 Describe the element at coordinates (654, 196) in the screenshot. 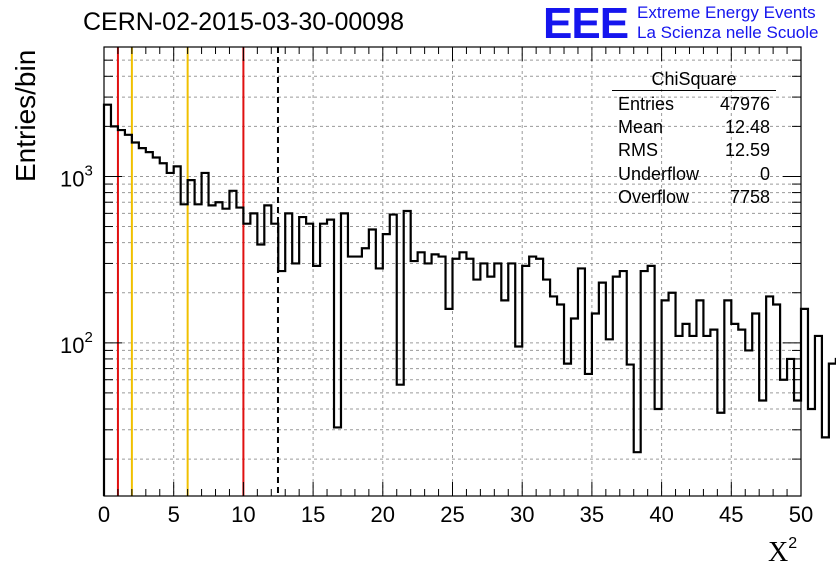

I see `stats-label: Overflow` at that location.